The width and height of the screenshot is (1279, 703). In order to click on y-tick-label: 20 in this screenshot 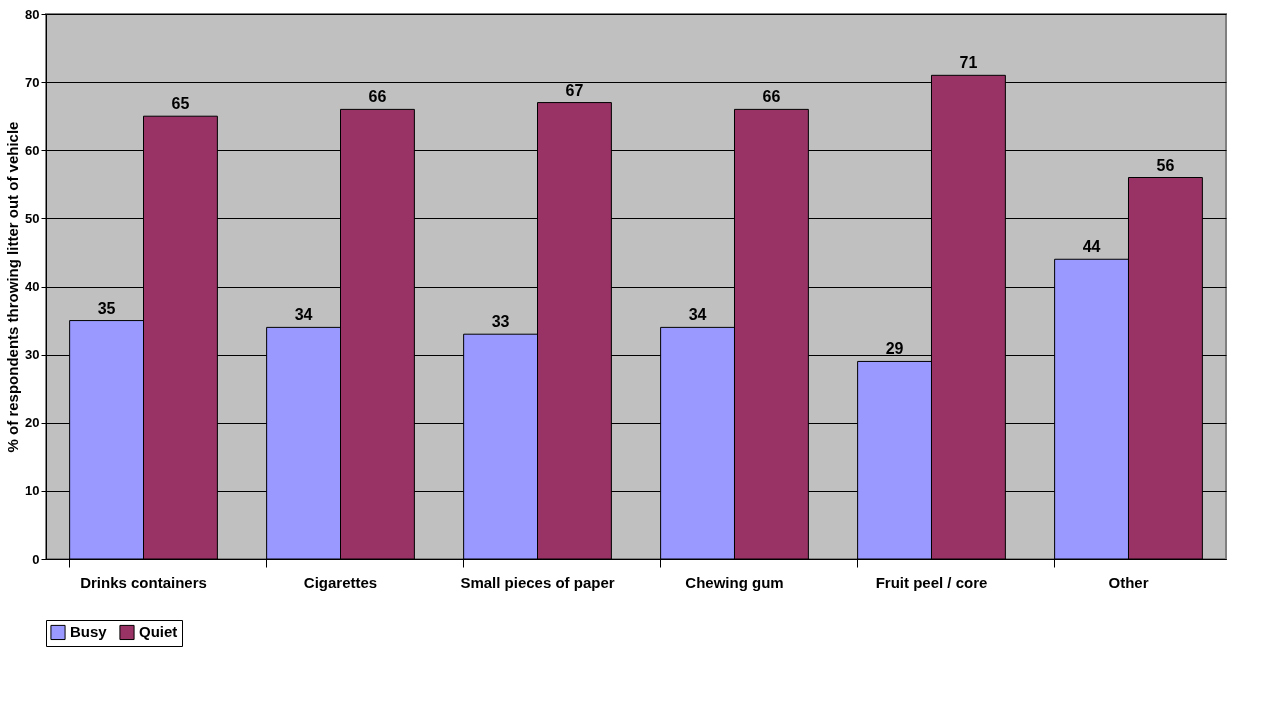, I will do `click(32, 423)`.